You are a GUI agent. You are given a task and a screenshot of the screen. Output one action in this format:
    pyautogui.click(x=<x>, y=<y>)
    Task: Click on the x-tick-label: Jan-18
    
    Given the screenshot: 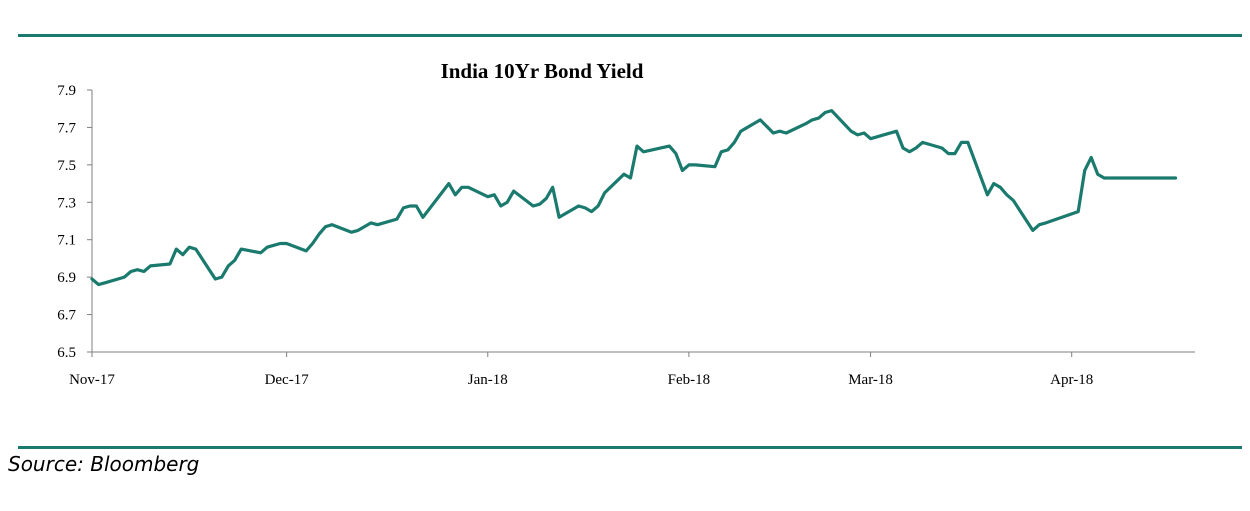 What is the action you would take?
    pyautogui.click(x=488, y=380)
    